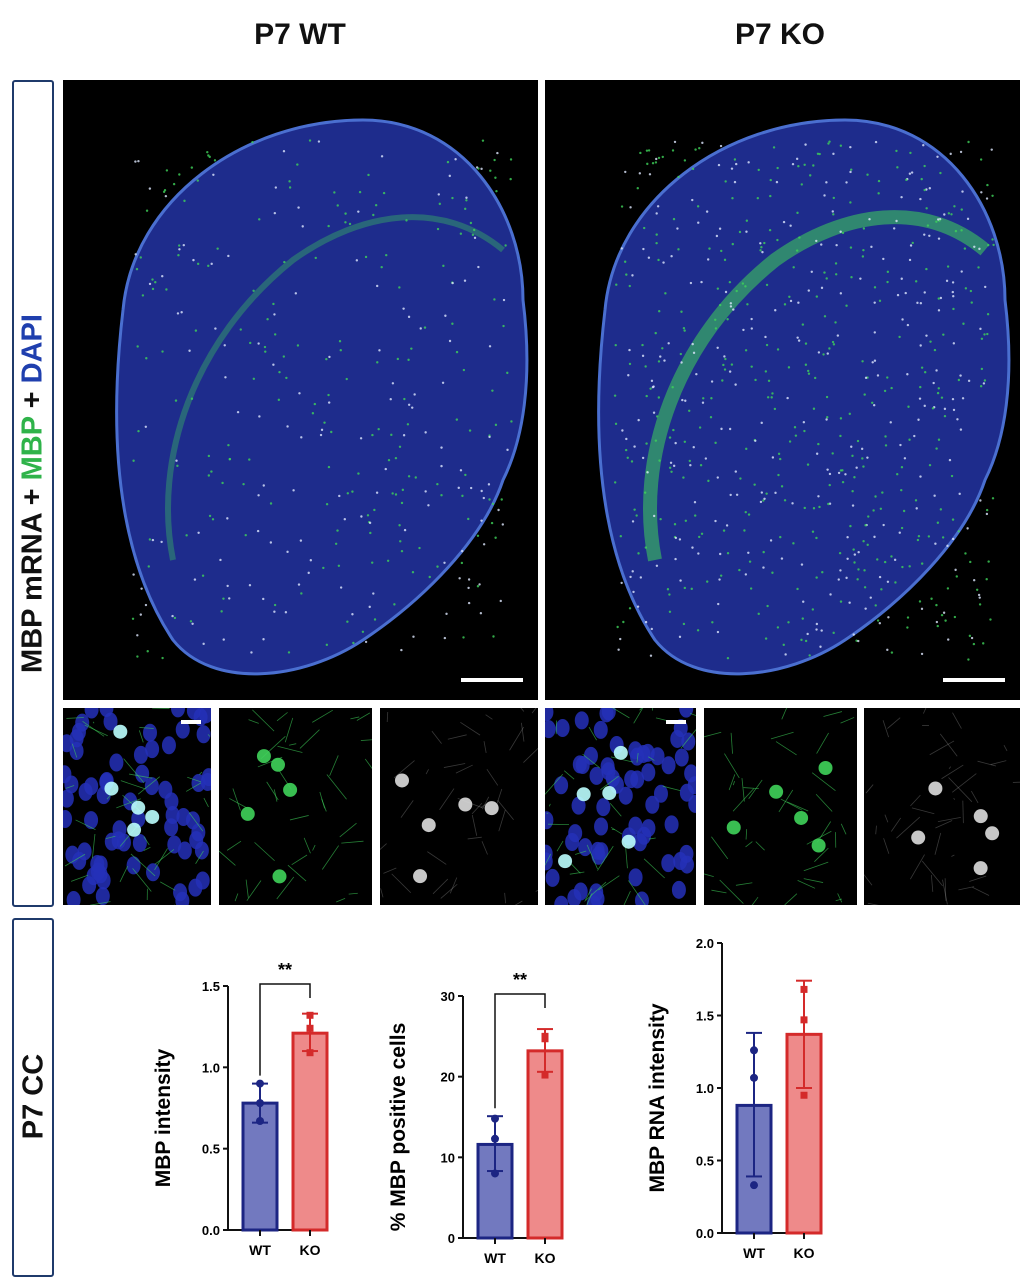  Describe the element at coordinates (492, 680) in the screenshot. I see `scale-bar` at that location.